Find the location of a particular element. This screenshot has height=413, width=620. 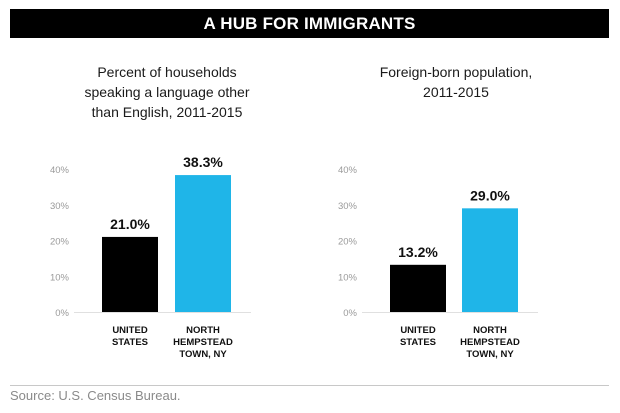

source-note: Source: U.S. Census Bureau. is located at coordinates (95, 395).